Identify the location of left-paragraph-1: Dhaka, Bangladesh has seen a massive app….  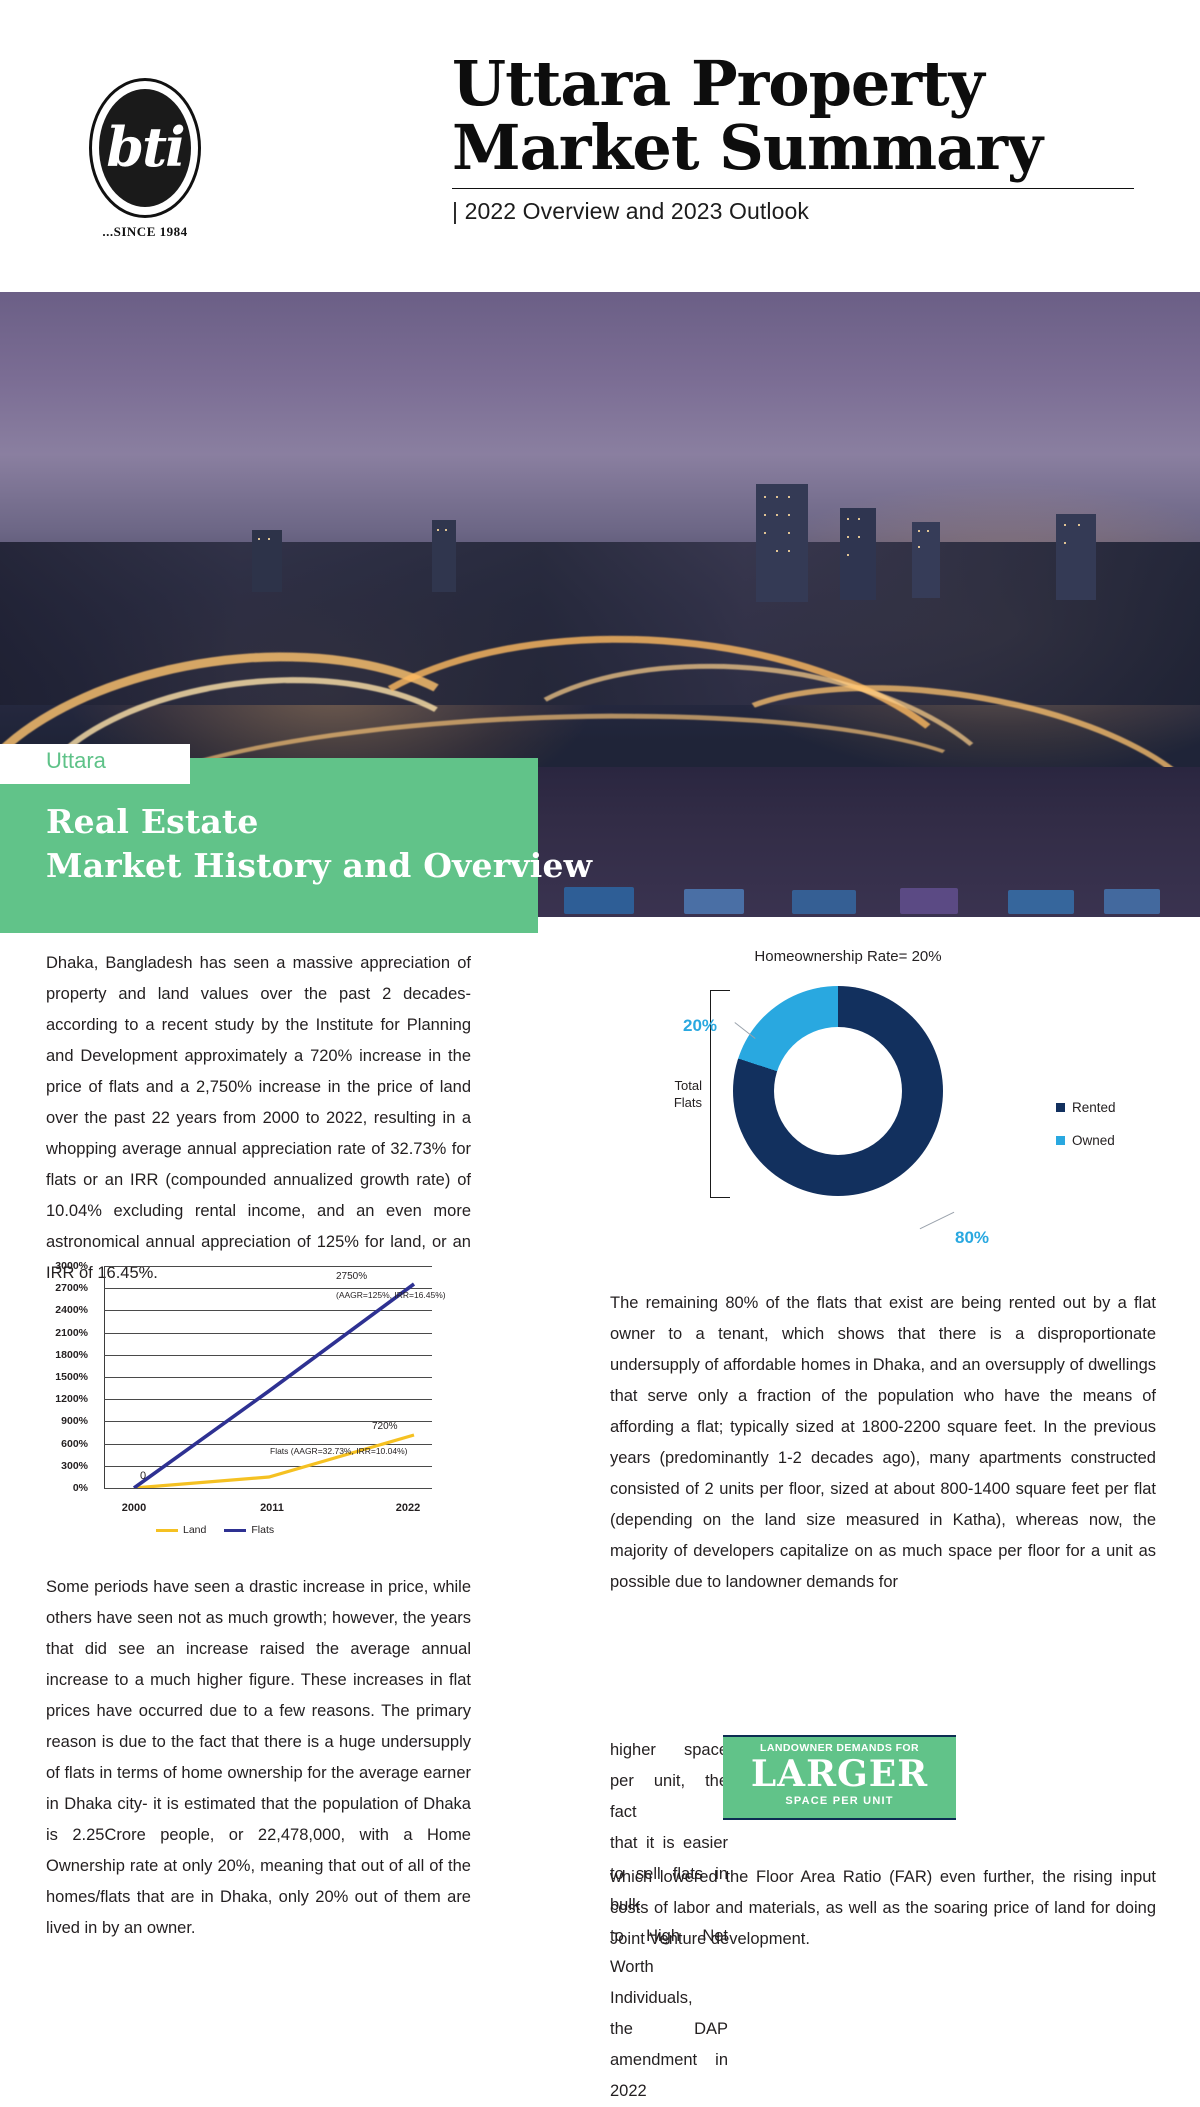
(258, 1118).